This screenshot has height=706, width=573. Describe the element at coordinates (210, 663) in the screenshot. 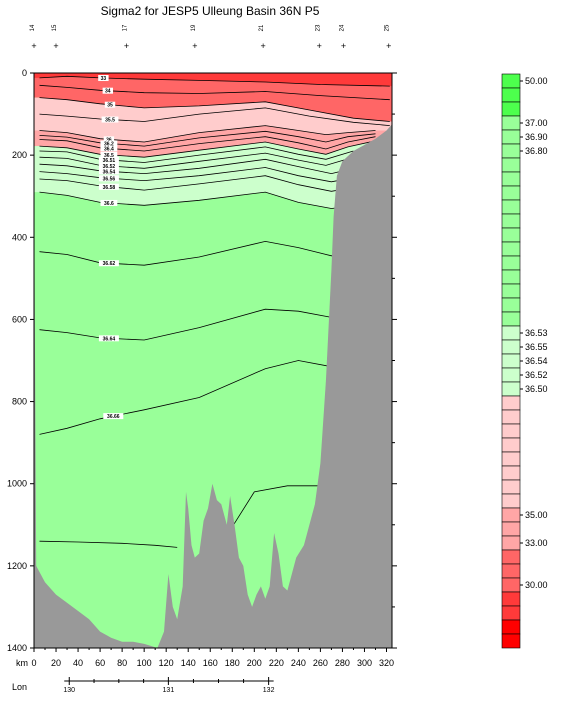

I see `x-tick-label: 160` at that location.